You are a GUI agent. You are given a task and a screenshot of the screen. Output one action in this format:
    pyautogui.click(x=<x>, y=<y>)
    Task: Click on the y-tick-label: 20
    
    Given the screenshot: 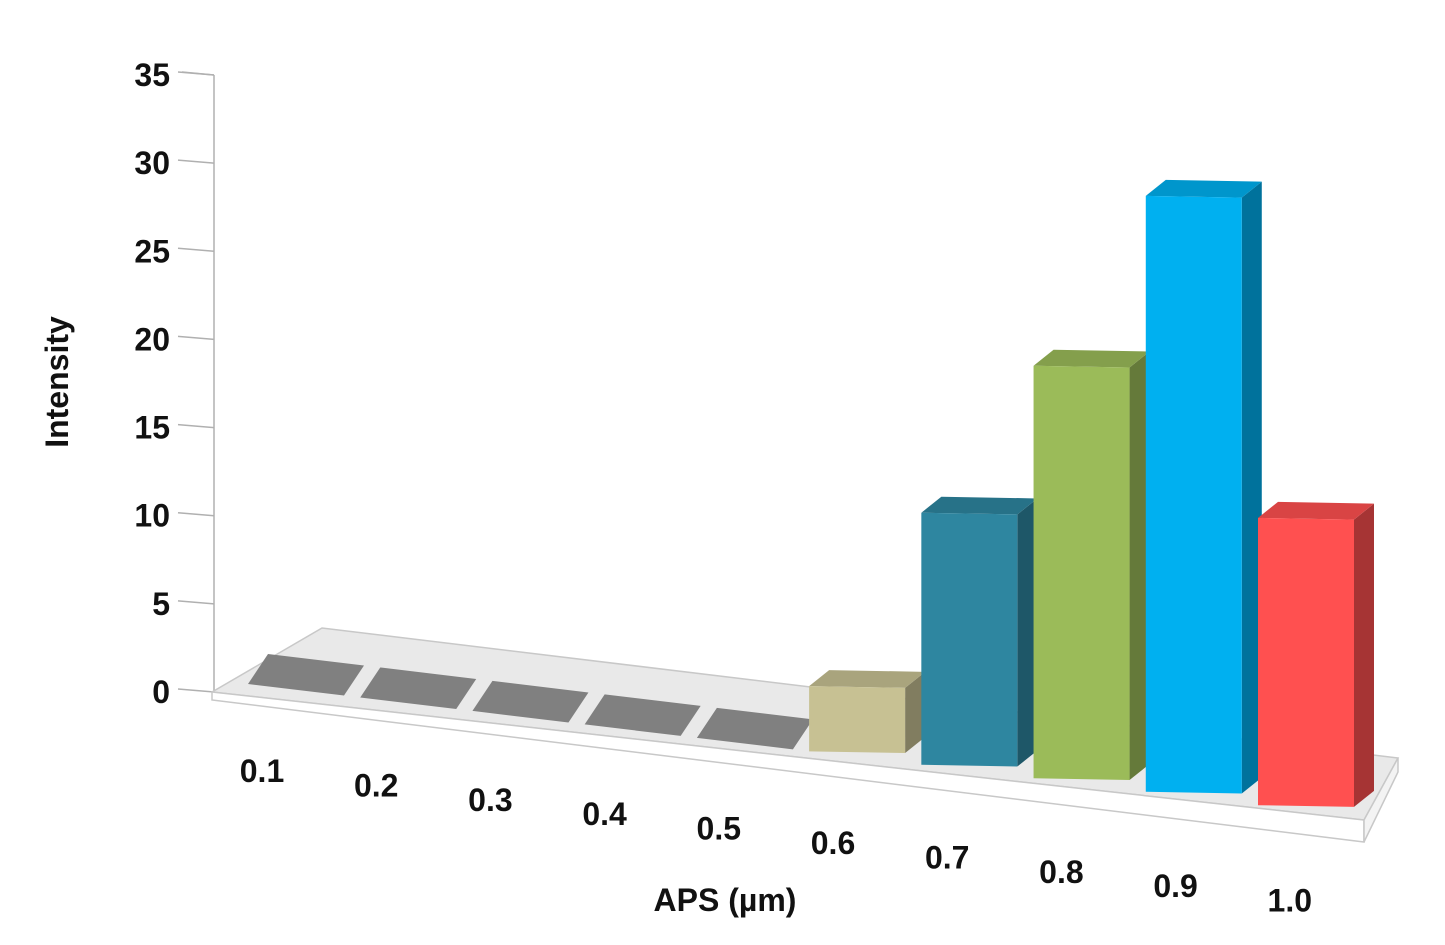 What is the action you would take?
    pyautogui.click(x=152, y=339)
    